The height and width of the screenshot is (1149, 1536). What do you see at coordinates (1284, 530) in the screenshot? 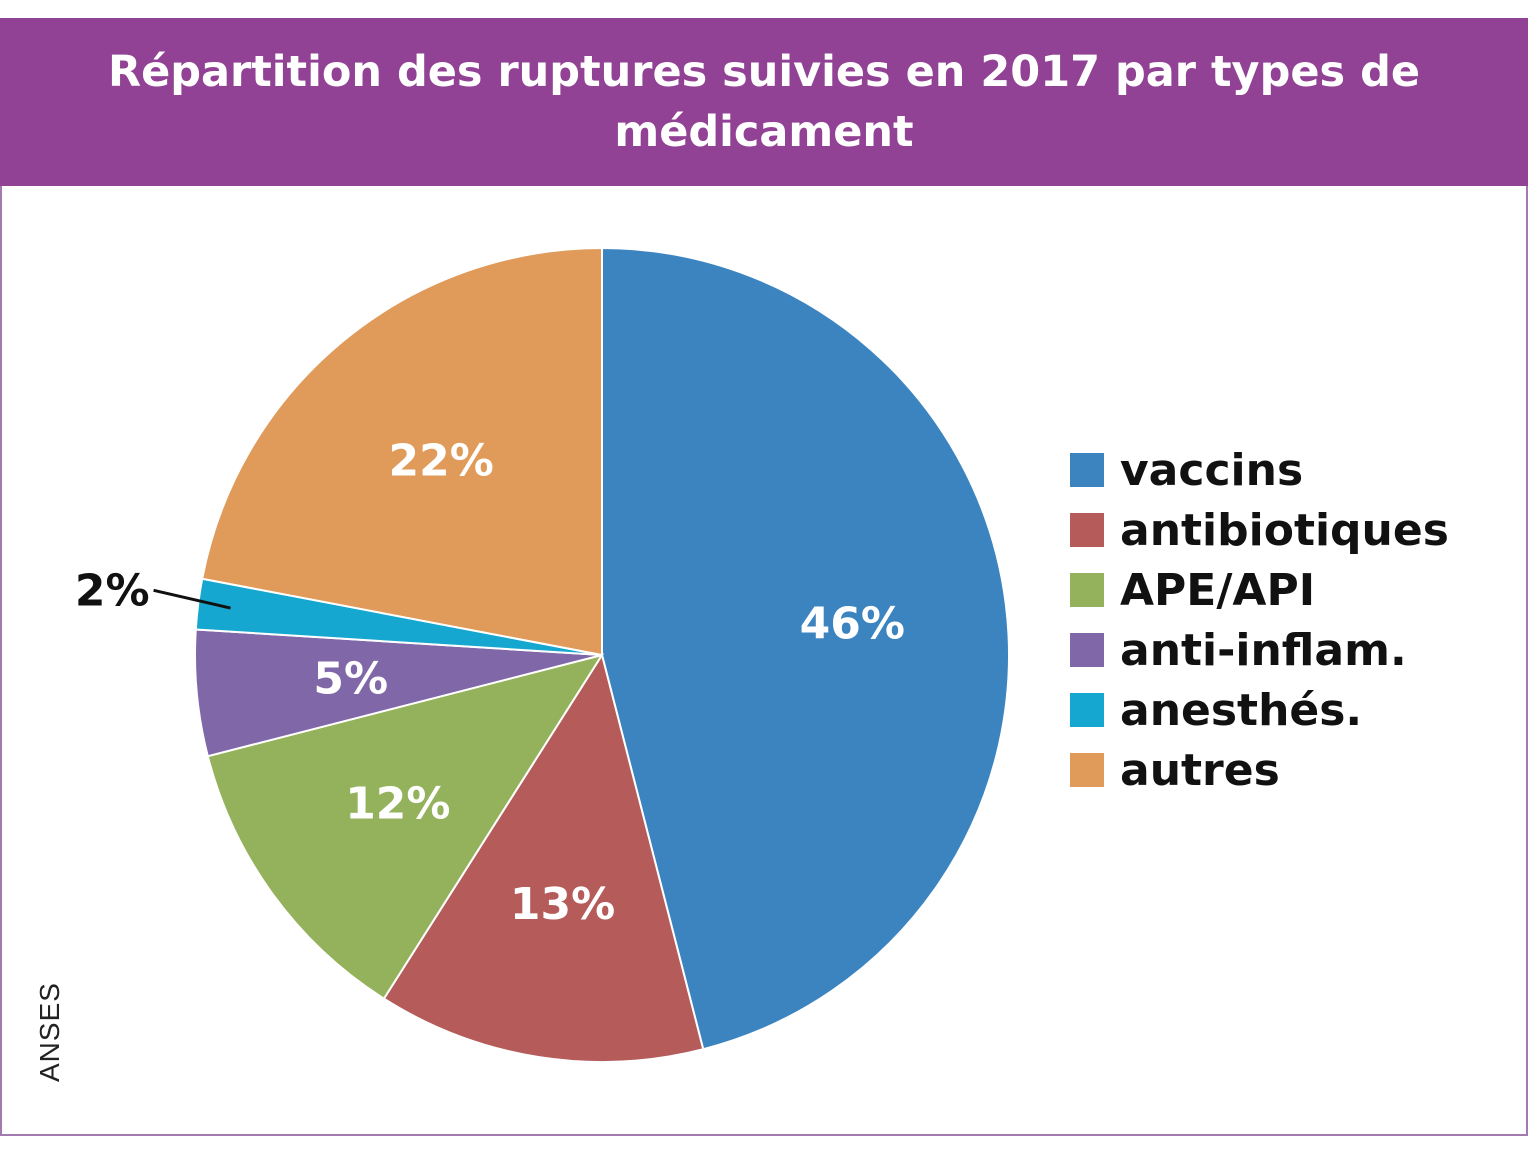
I see `legend-label-antibiotiques: antibiotiques` at bounding box center [1284, 530].